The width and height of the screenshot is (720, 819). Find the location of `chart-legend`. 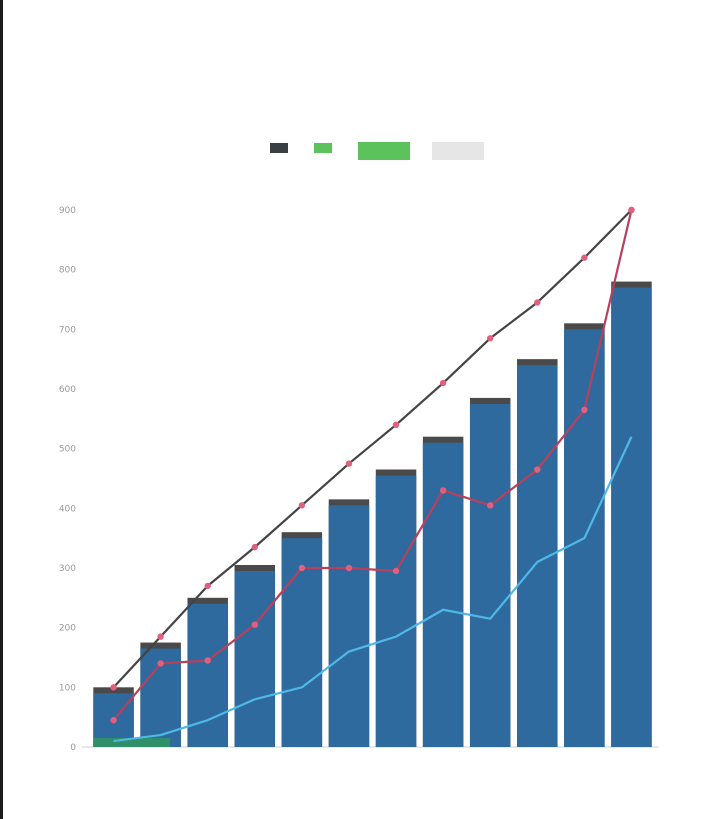

chart-legend is located at coordinates (388, 151).